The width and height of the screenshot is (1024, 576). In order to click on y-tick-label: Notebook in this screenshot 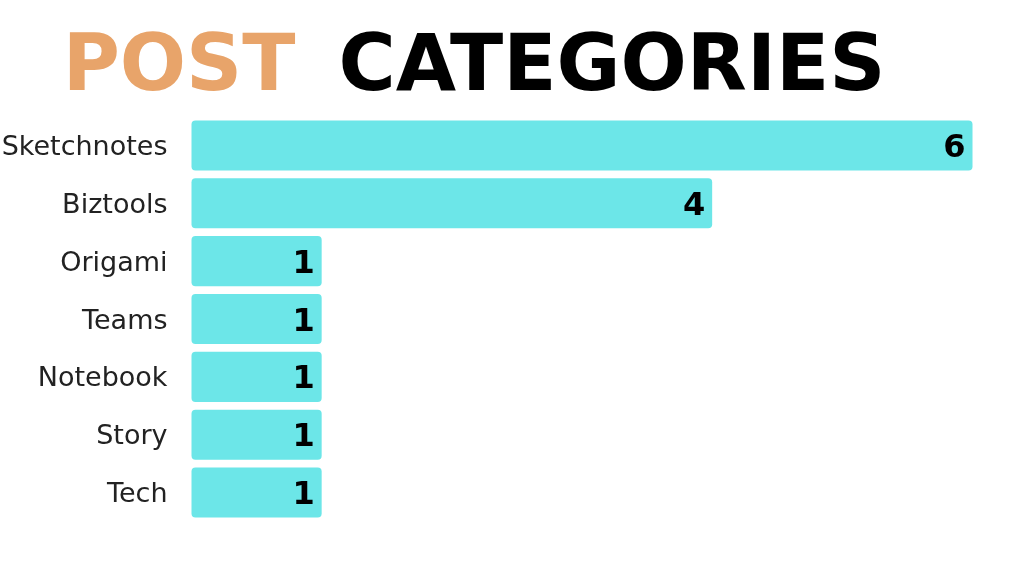, I will do `click(102, 377)`.